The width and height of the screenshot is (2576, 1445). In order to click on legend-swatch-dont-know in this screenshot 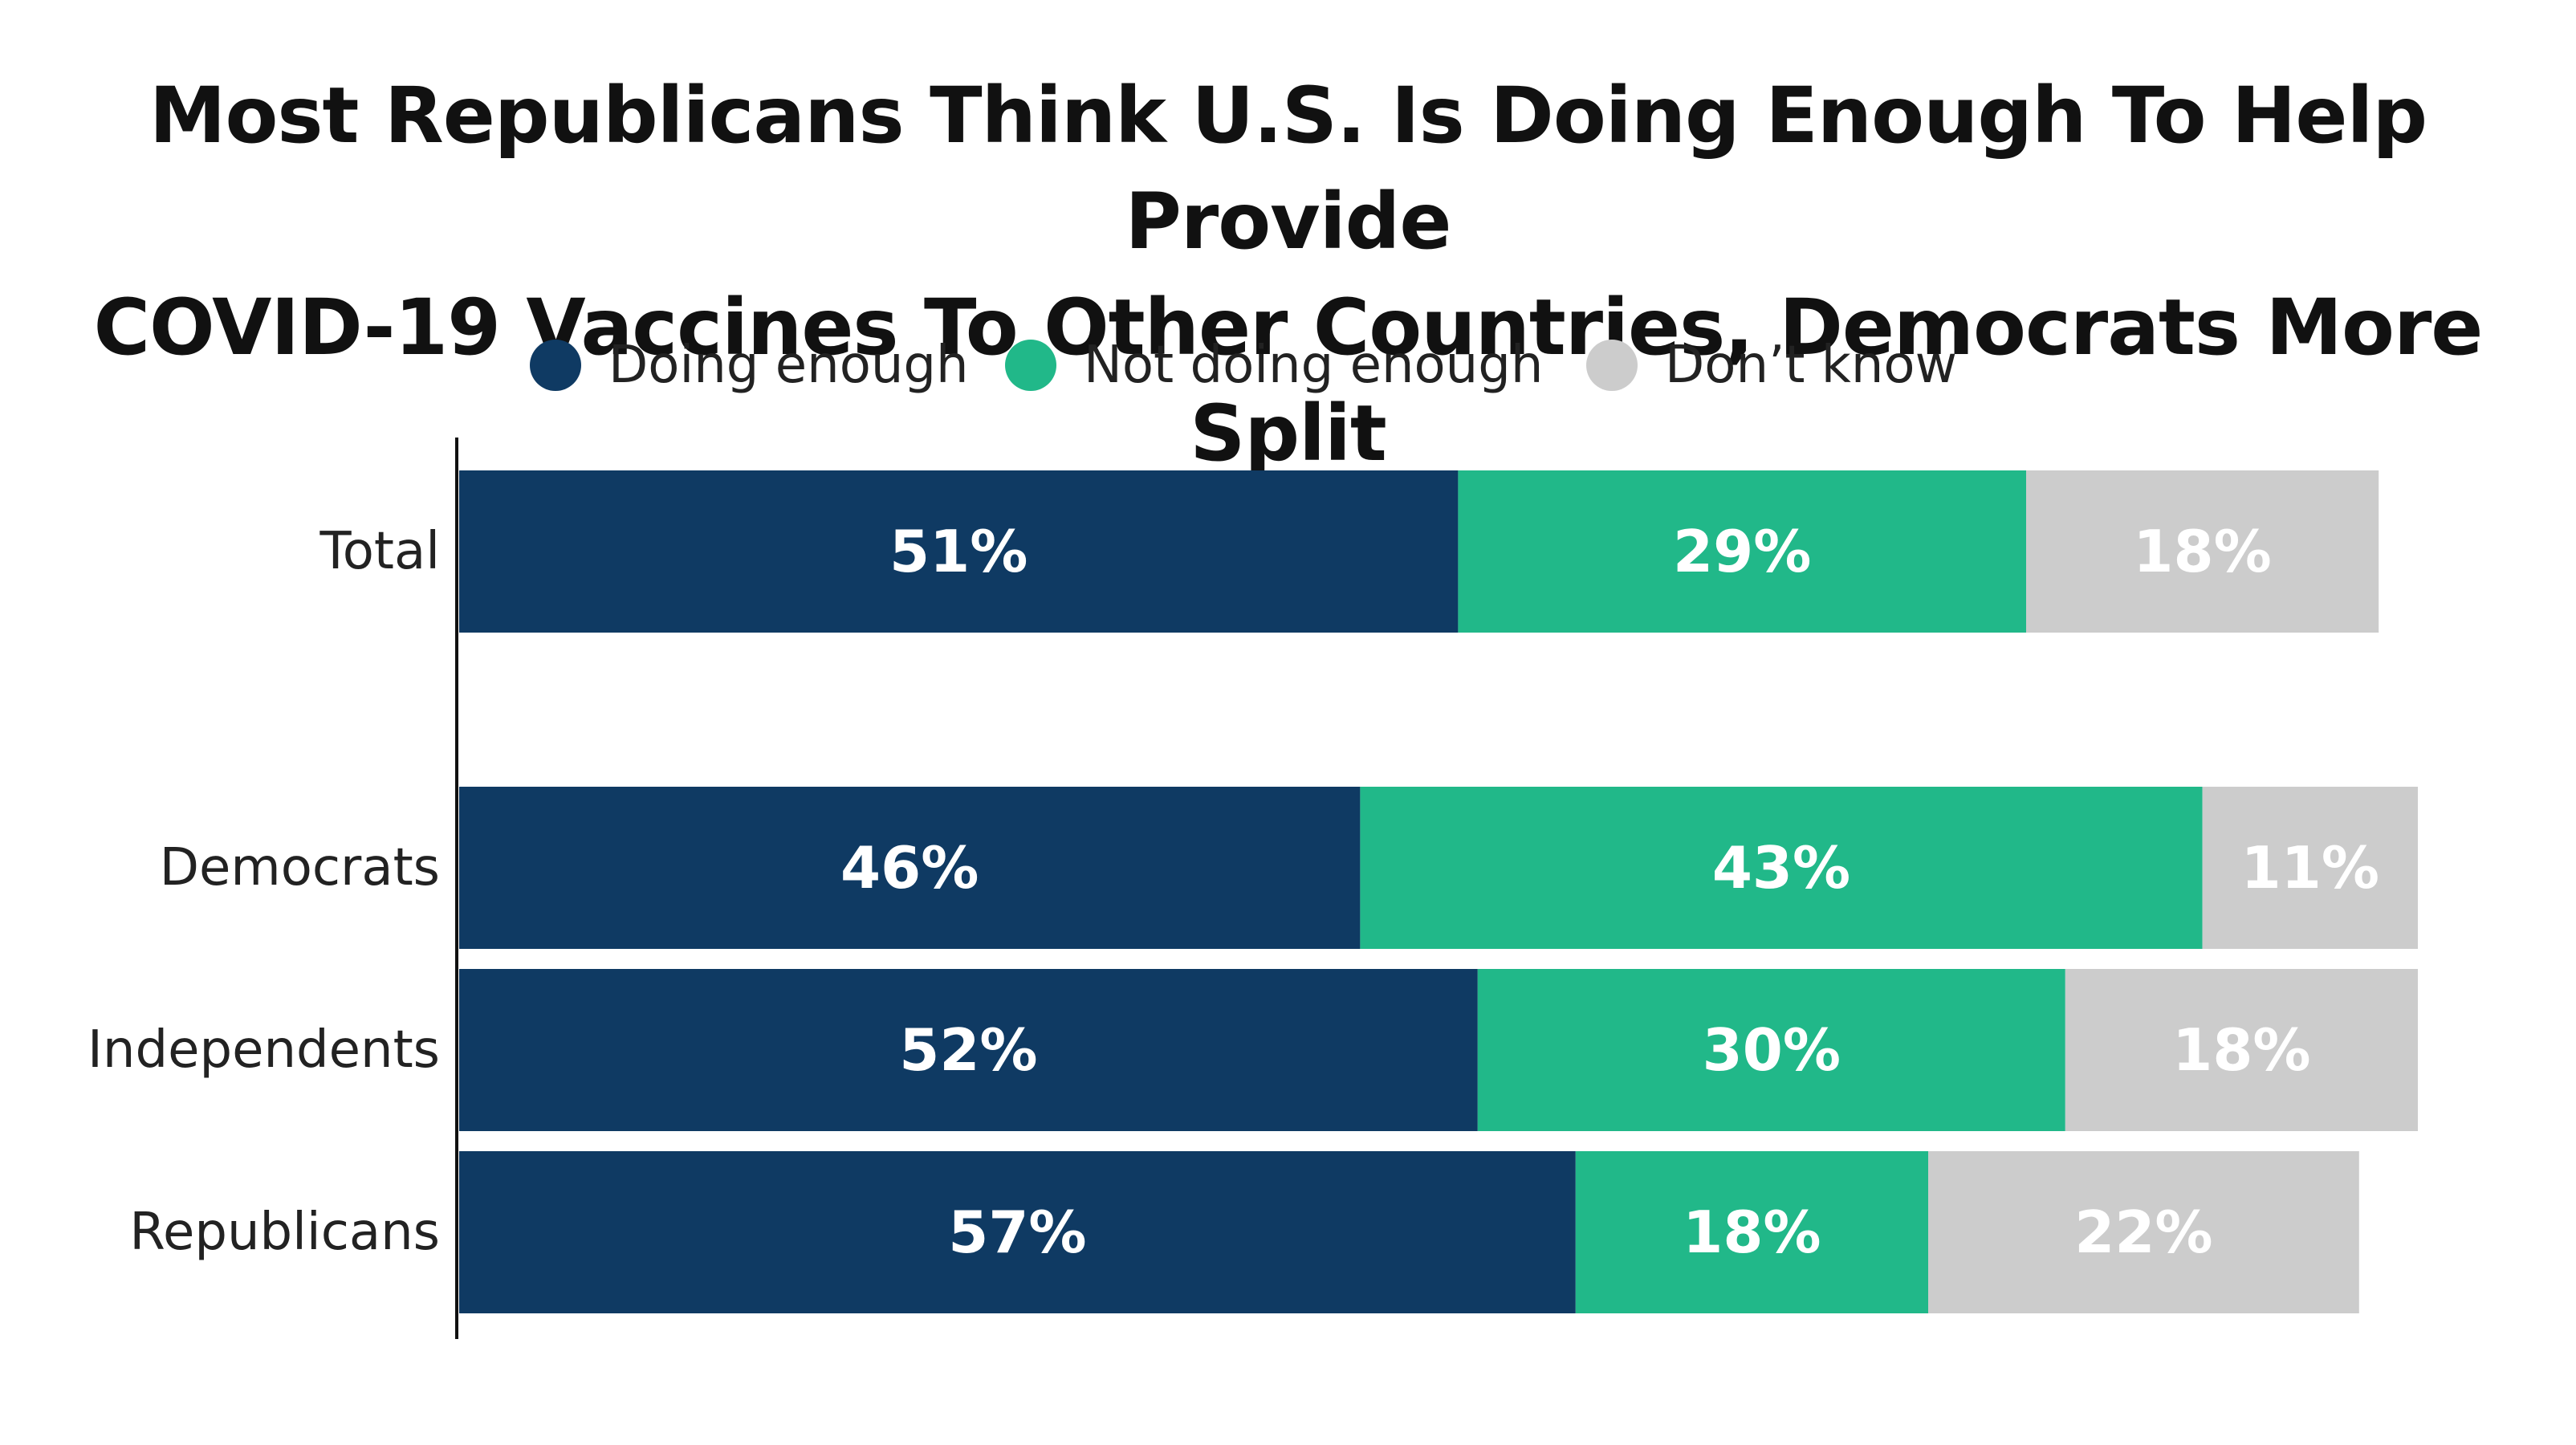, I will do `click(1612, 366)`.